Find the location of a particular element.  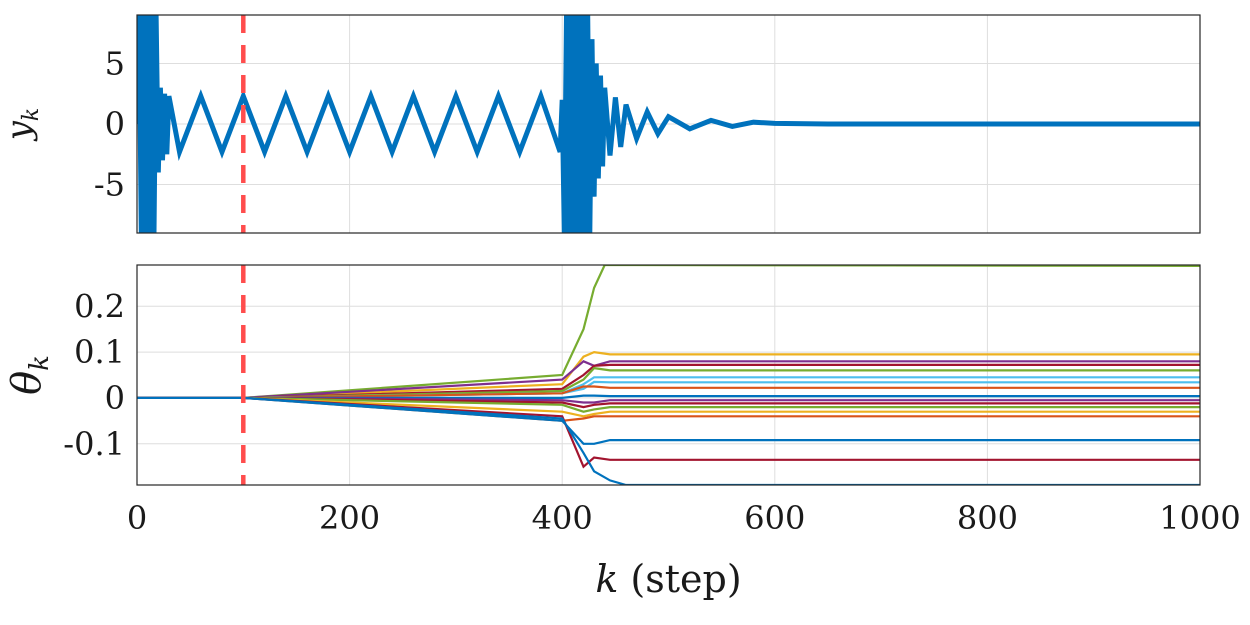

y-axis-label-symbol: θ is located at coordinates (27, 383).